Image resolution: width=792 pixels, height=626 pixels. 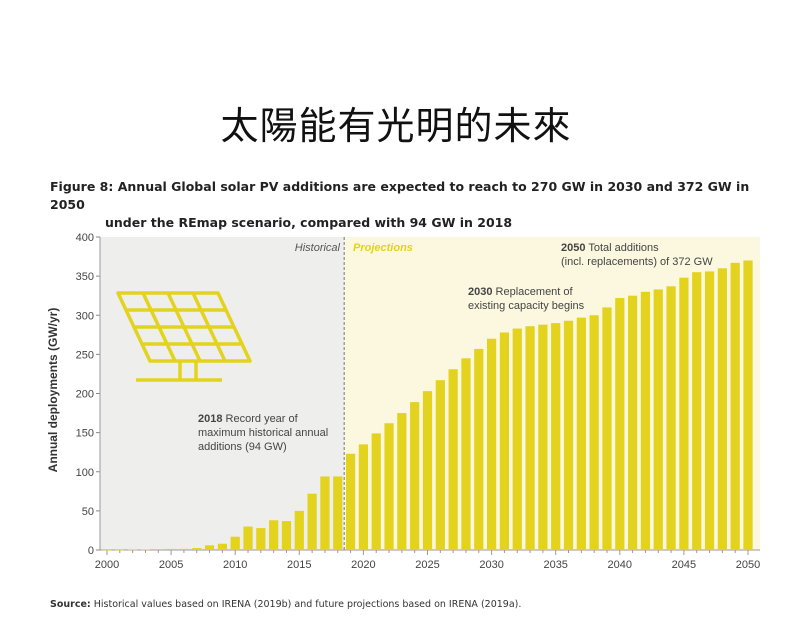 I want to click on bar-2034, so click(x=543, y=437).